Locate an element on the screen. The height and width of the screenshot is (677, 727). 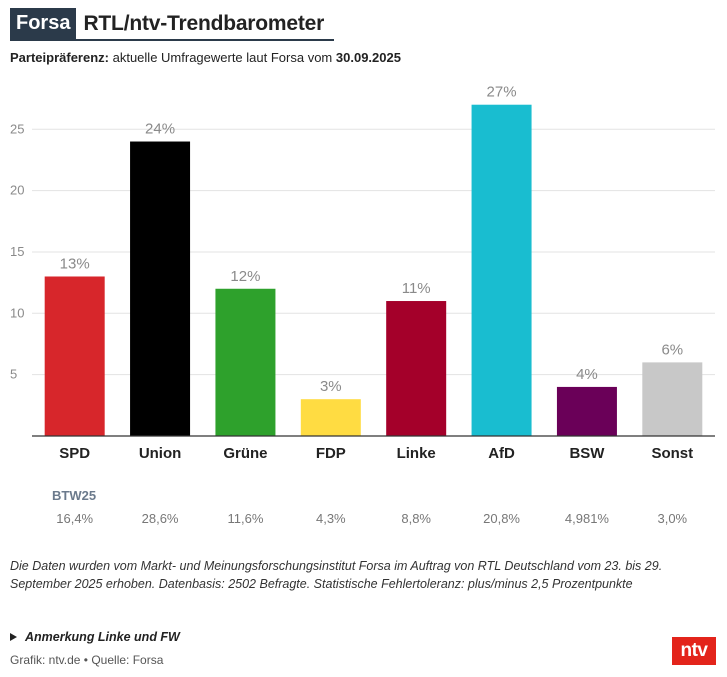
btw-value: 28,6% is located at coordinates (160, 518).